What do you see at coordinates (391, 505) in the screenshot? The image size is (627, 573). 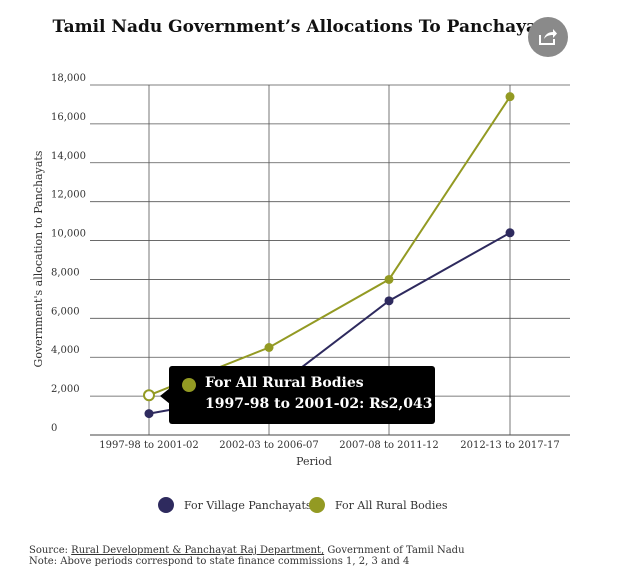 I see `legend-label-all-rural-bodies: For All Rural Bodies` at bounding box center [391, 505].